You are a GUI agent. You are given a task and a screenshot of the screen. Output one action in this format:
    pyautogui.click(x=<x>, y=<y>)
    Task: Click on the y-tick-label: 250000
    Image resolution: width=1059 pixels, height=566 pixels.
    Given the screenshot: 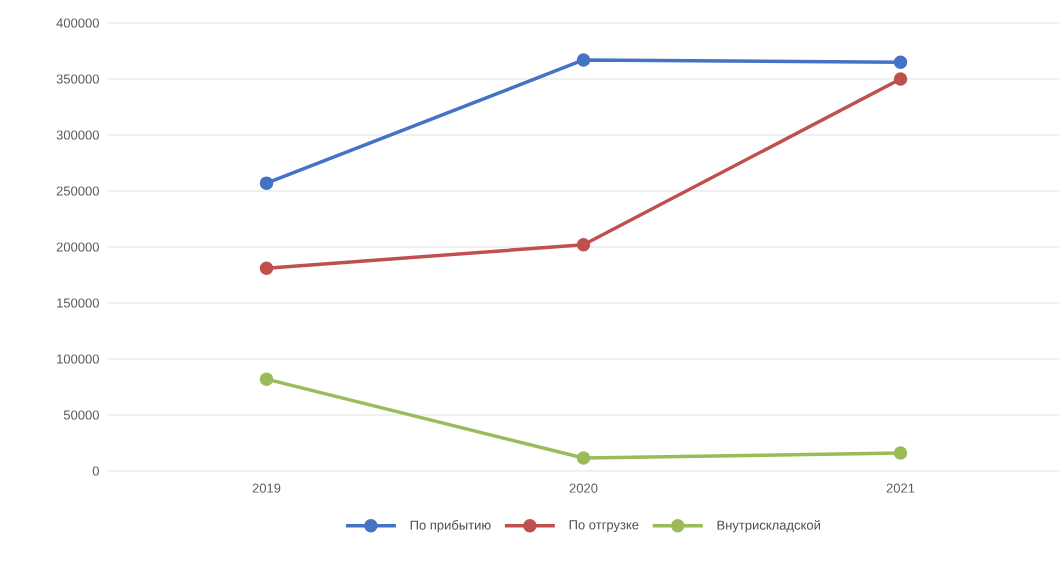 What is the action you would take?
    pyautogui.click(x=77, y=191)
    